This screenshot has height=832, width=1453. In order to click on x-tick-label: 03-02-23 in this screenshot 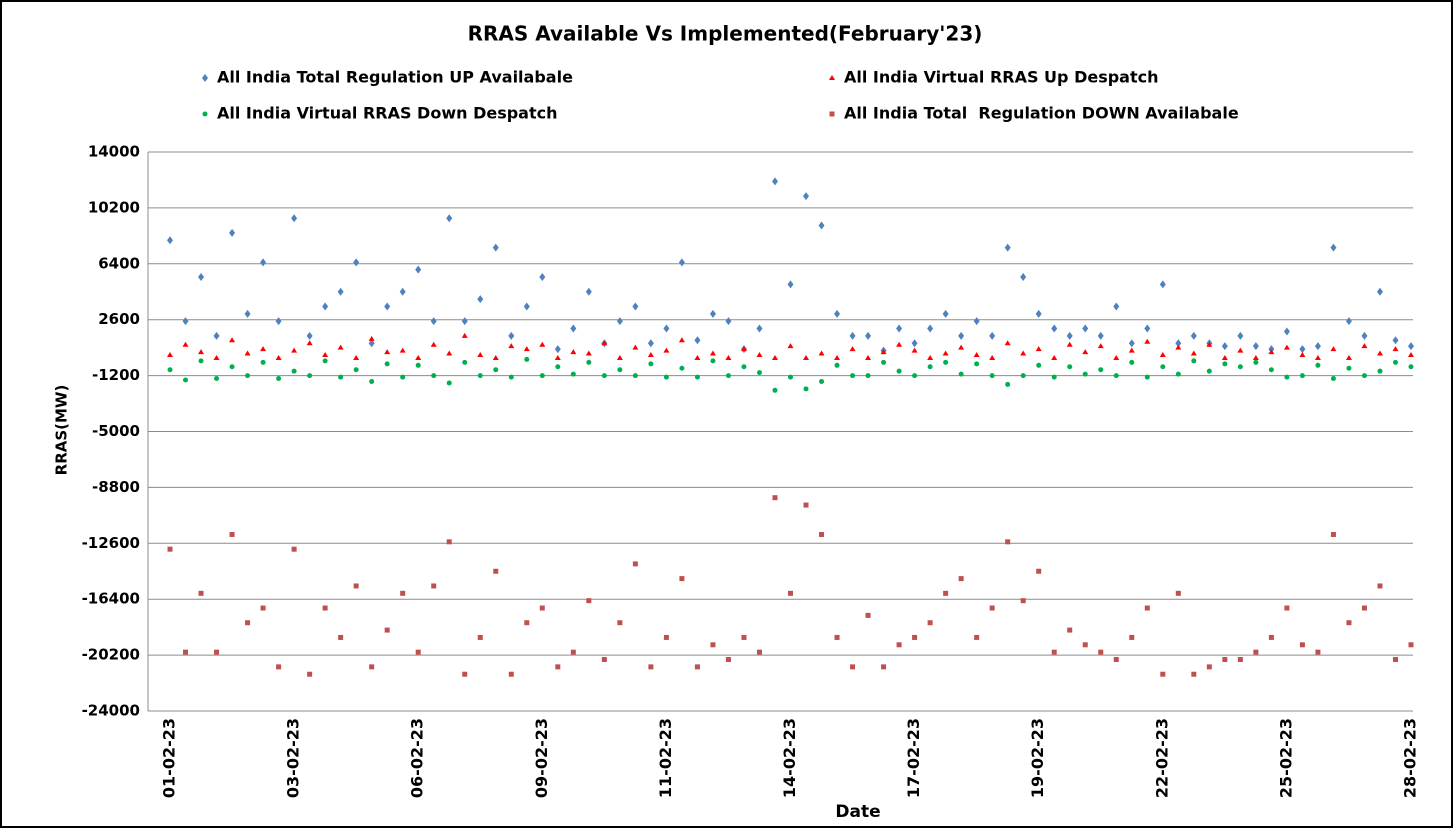, I will do `click(293, 758)`.